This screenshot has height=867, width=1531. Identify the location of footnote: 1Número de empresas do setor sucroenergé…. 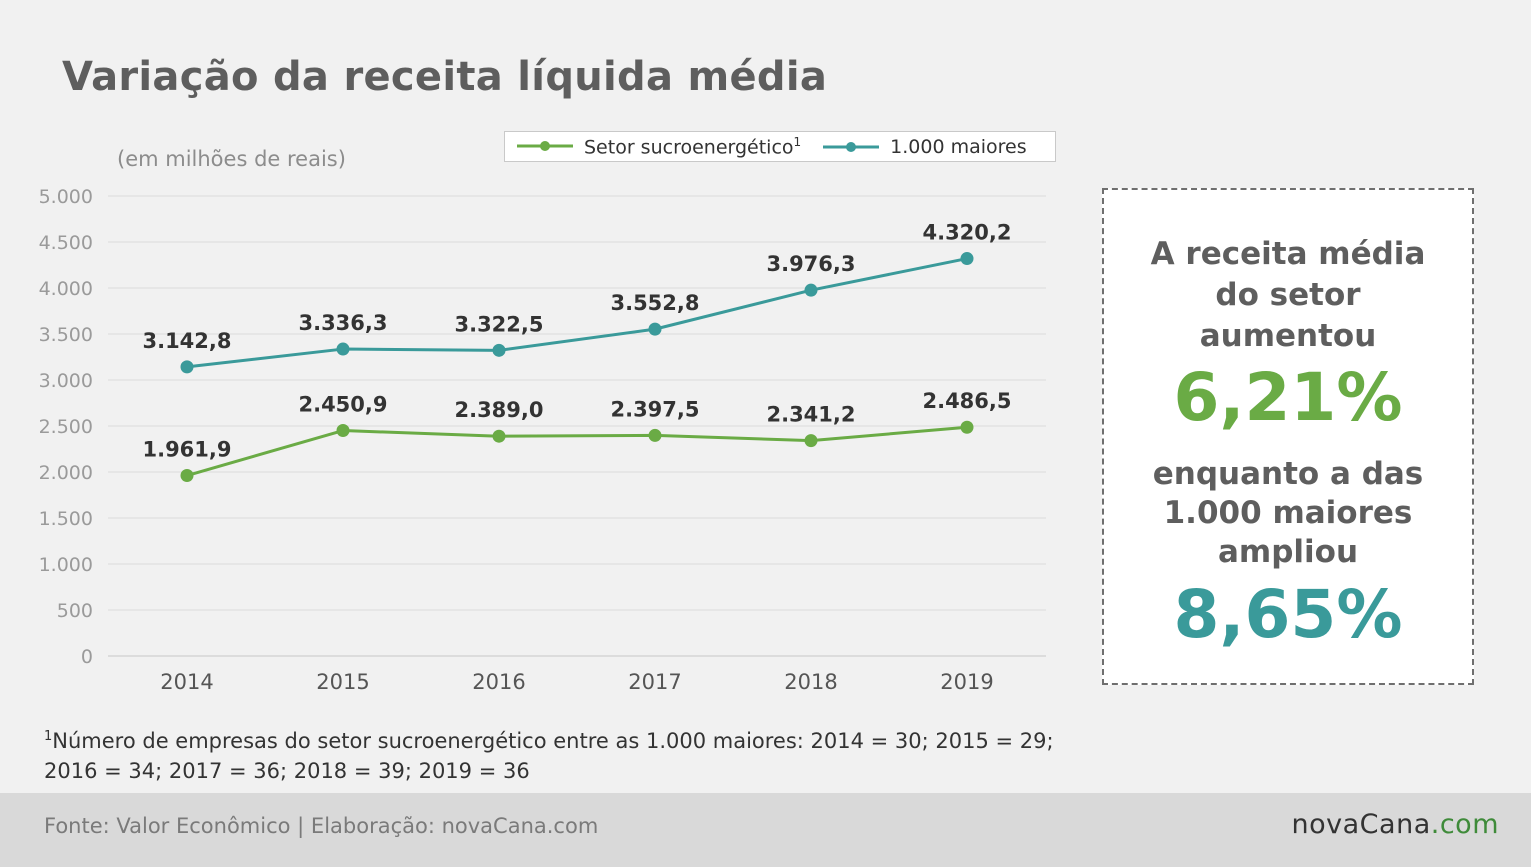
(619, 754).